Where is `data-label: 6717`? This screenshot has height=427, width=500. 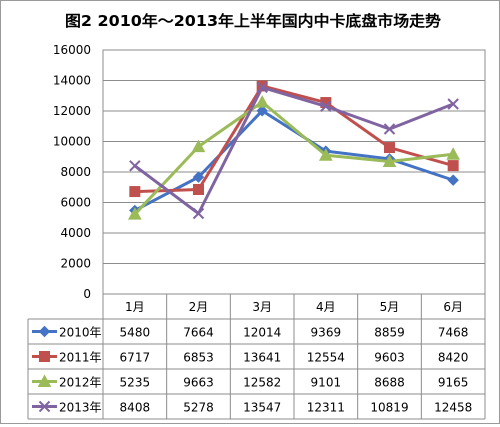 data-label: 6717 is located at coordinates (135, 358).